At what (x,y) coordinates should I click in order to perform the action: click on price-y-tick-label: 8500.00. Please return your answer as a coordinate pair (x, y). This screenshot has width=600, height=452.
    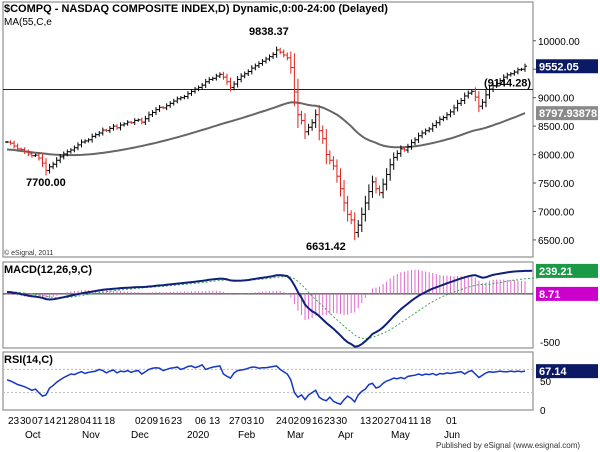
    Looking at the image, I should click on (556, 127).